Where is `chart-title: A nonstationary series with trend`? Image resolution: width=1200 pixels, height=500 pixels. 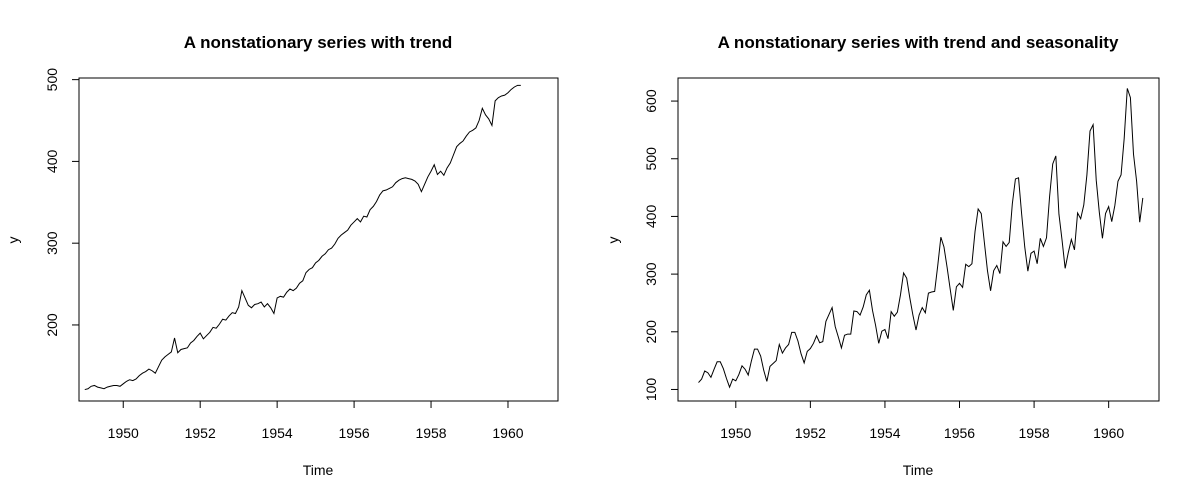
chart-title: A nonstationary series with trend is located at coordinates (318, 42).